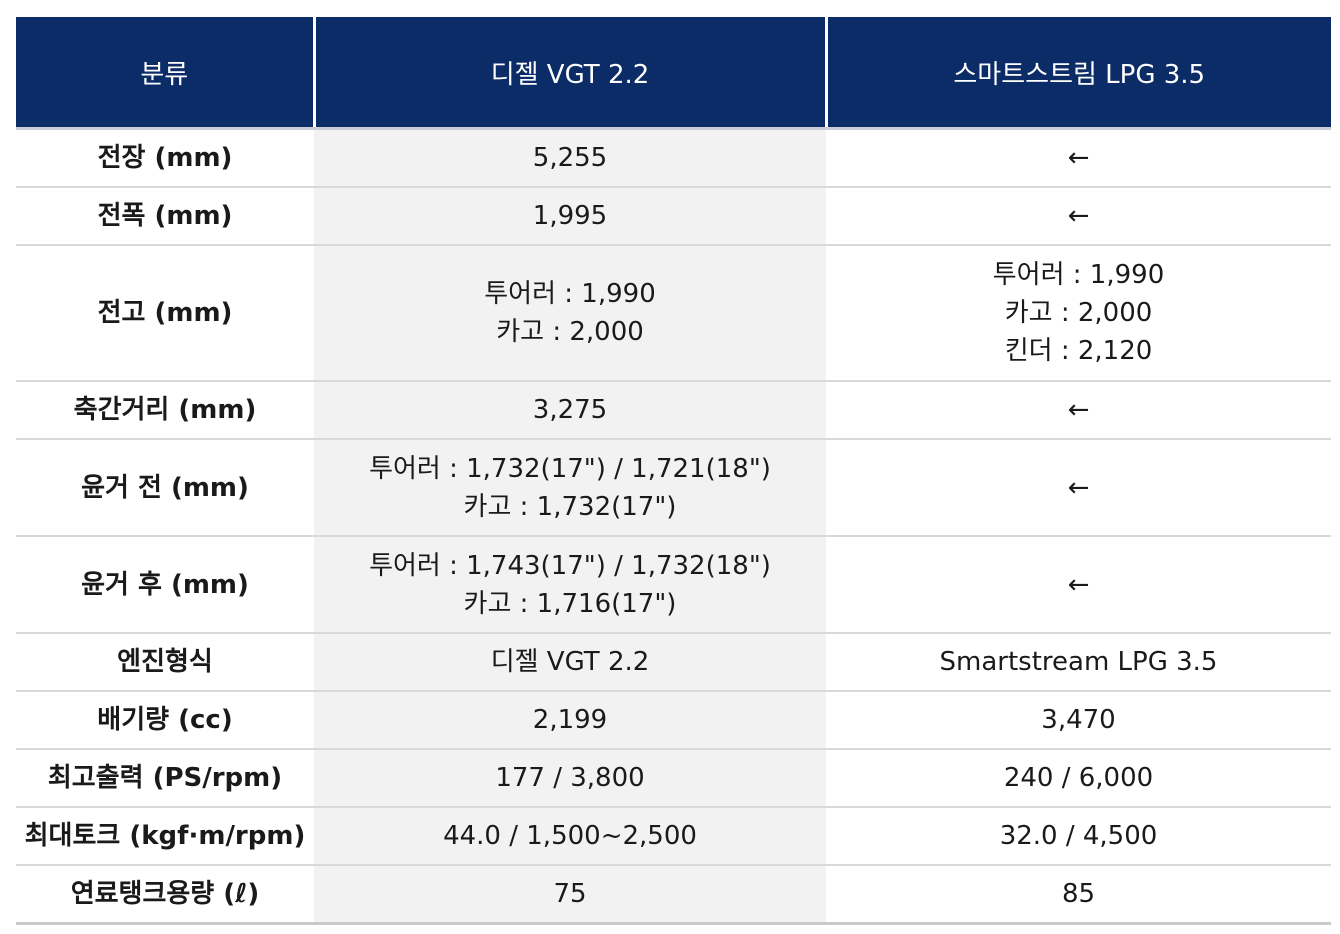 The height and width of the screenshot is (934, 1340). I want to click on value-line: 카고 : 1,732(17"), so click(570, 506).